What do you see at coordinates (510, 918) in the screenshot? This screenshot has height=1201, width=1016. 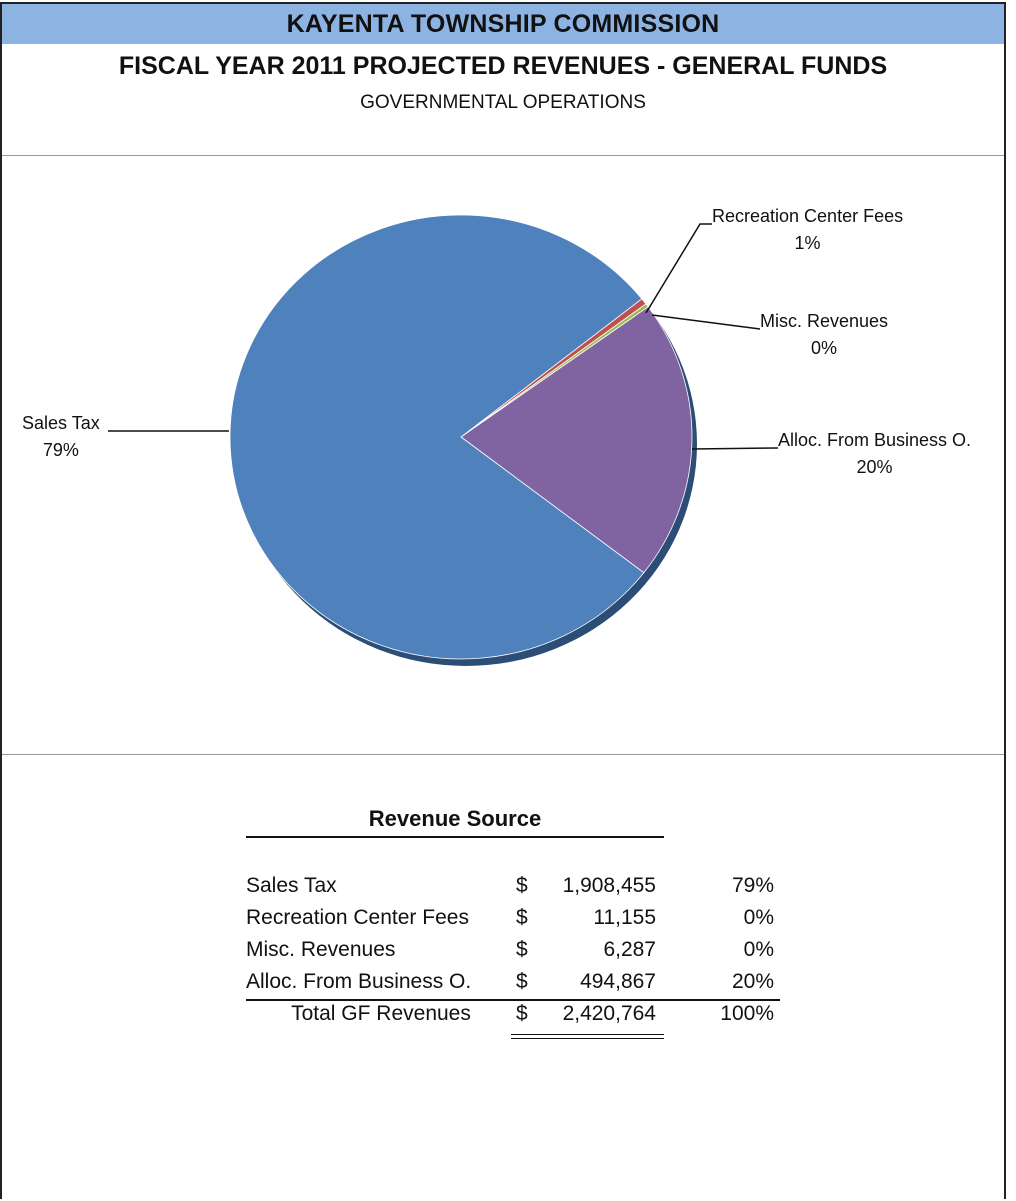 I see `table-row: Recreation Center Fees $ 11,155 0%` at bounding box center [510, 918].